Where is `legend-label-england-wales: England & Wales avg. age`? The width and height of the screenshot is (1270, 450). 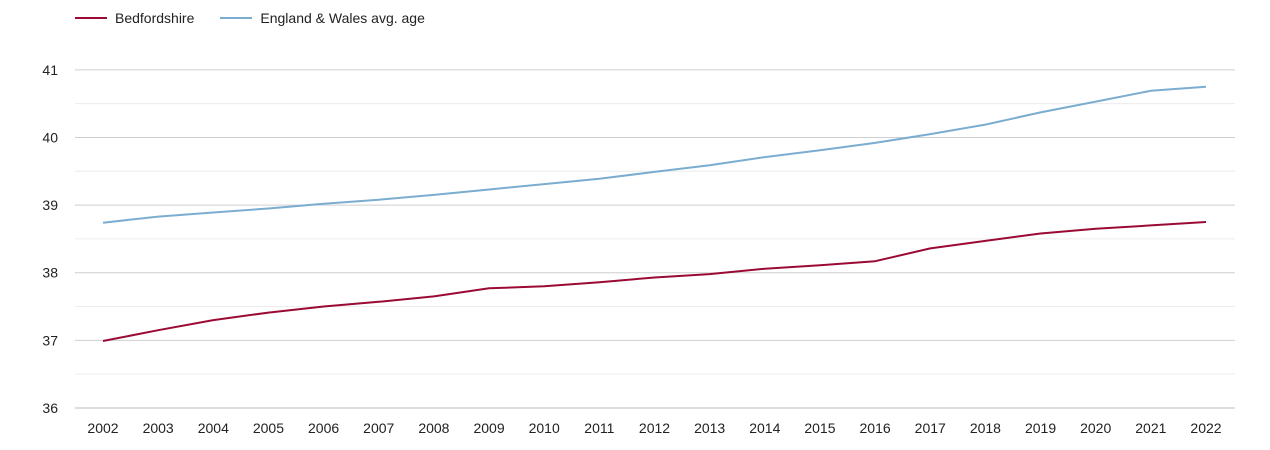
legend-label-england-wales: England & Wales avg. age is located at coordinates (342, 18).